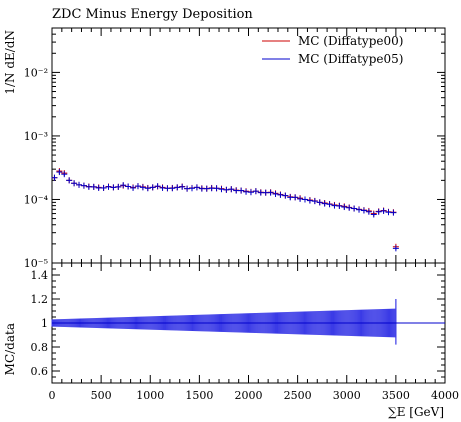  What do you see at coordinates (298, 395) in the screenshot?
I see `x-tick-label: 2500` at bounding box center [298, 395].